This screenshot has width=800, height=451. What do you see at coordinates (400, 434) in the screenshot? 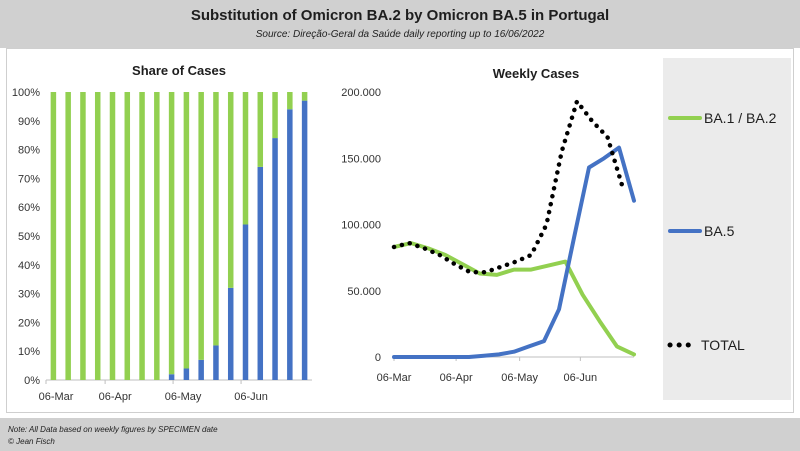
I see `footer-band` at bounding box center [400, 434].